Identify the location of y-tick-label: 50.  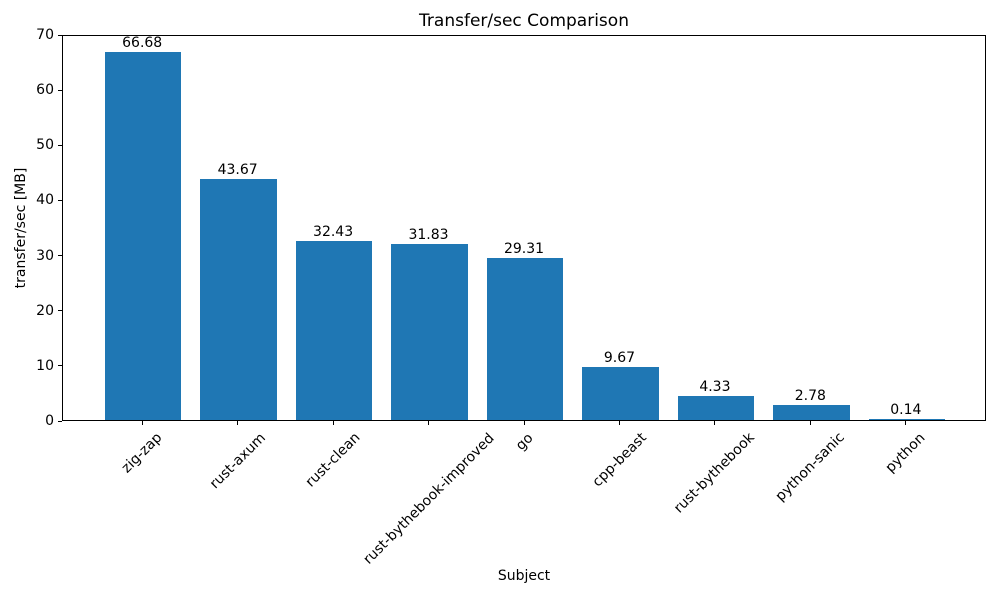
(45, 145).